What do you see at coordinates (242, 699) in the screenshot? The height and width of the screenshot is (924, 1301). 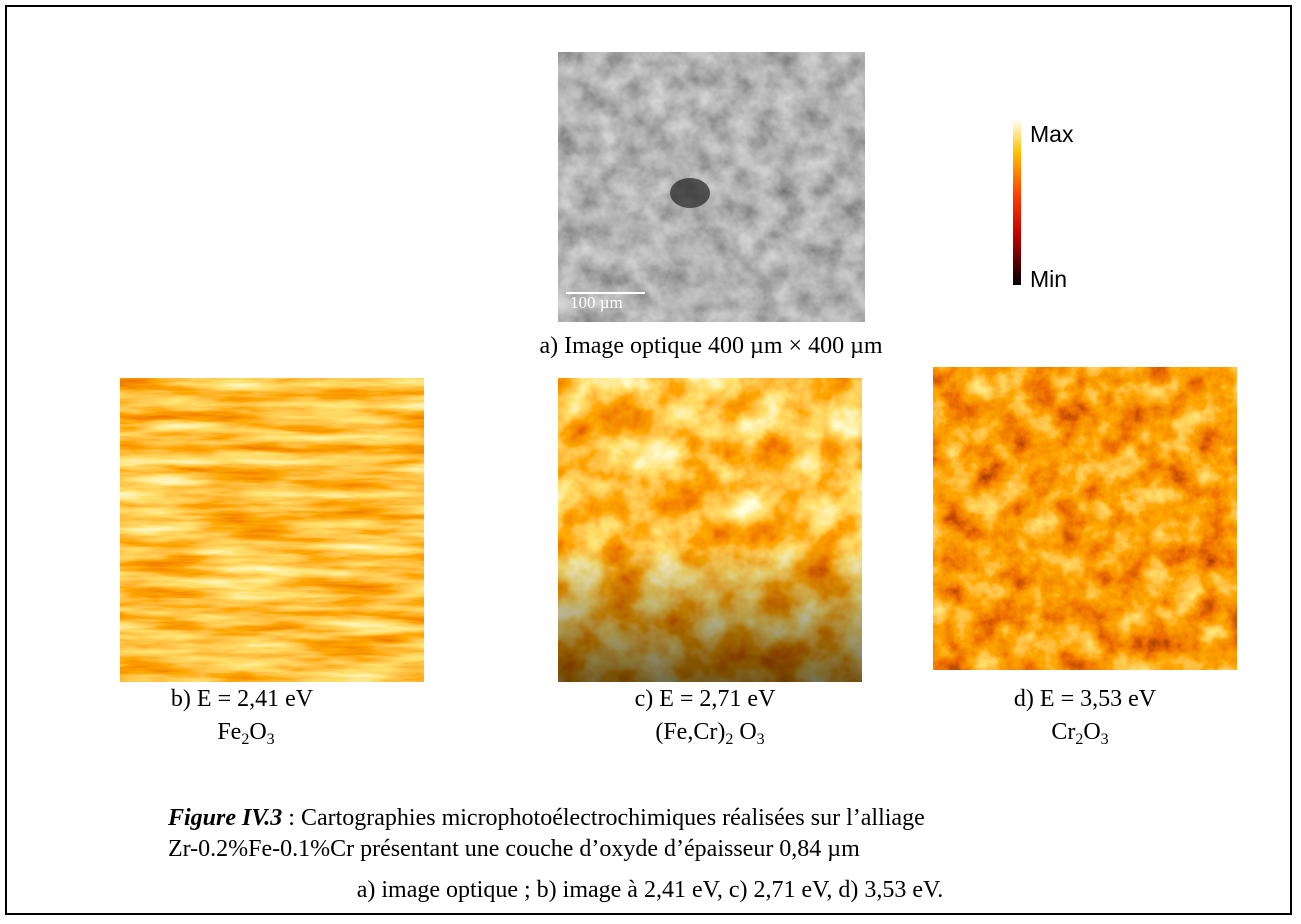 I see `panel-label: b) E = 2,41 eV` at bounding box center [242, 699].